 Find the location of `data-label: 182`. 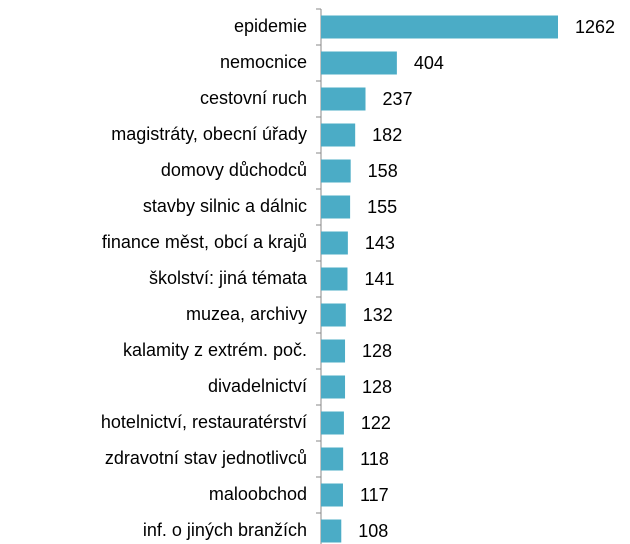

data-label: 182 is located at coordinates (387, 135).